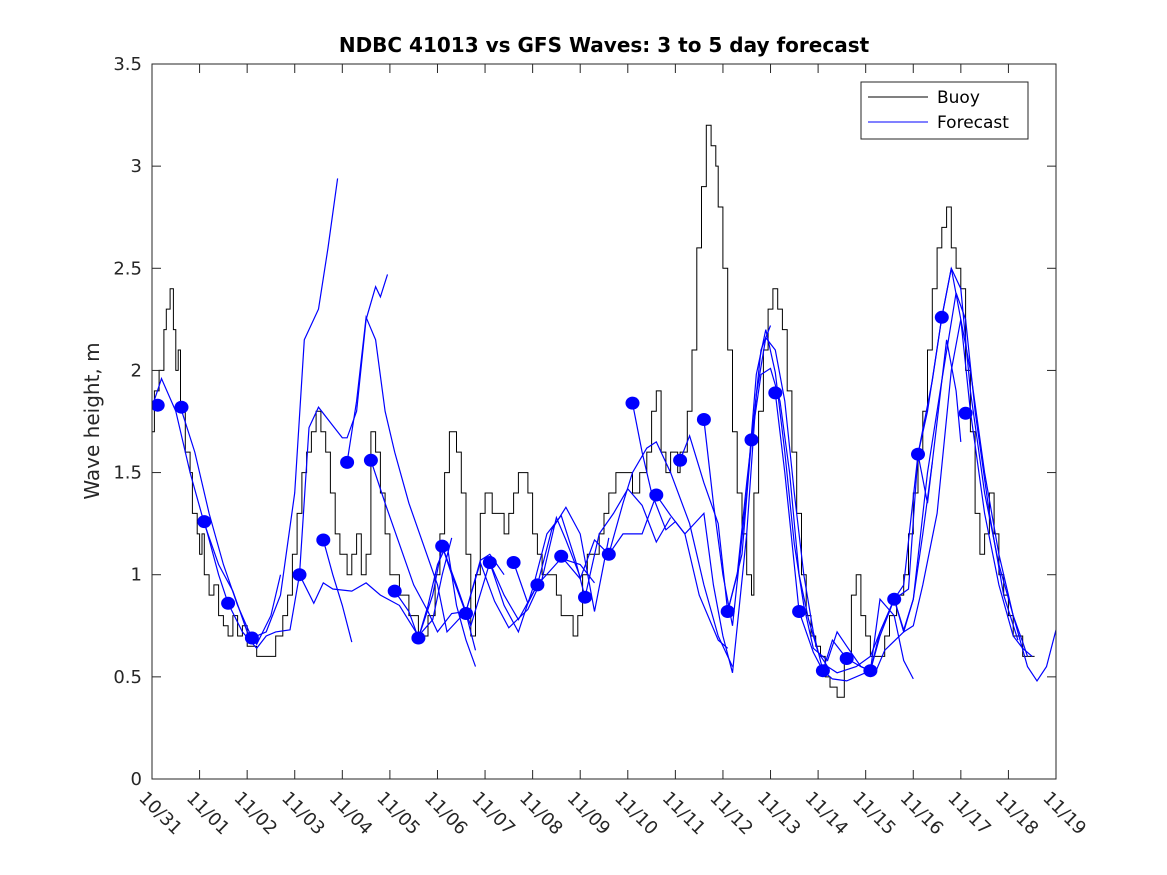 The image size is (1167, 875). I want to click on y-tick-label: 1.5, so click(127, 473).